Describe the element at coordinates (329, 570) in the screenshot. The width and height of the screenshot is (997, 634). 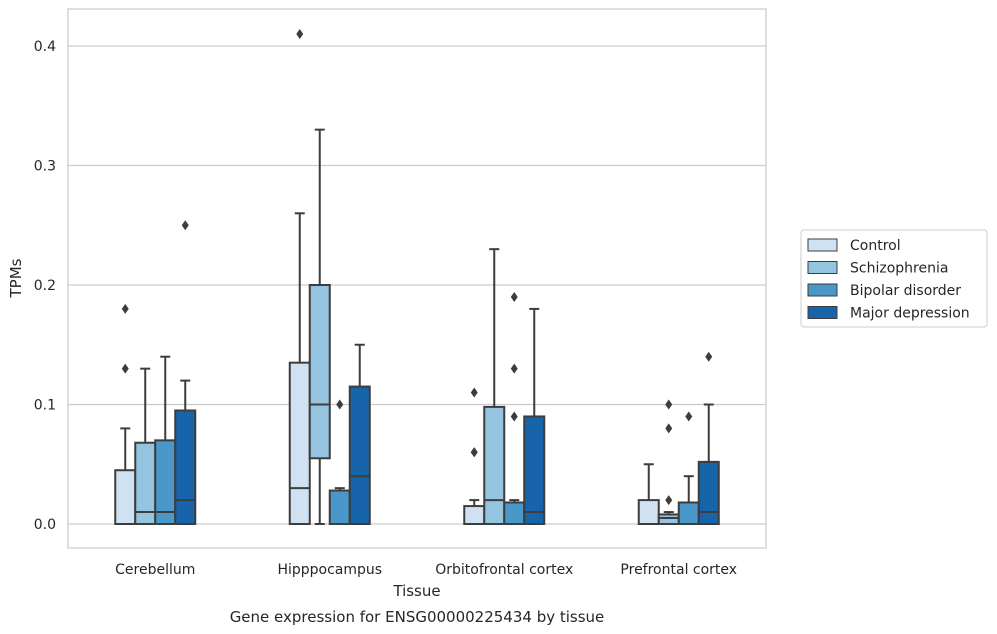
I see `x-tick-label: Hipppocampus` at that location.